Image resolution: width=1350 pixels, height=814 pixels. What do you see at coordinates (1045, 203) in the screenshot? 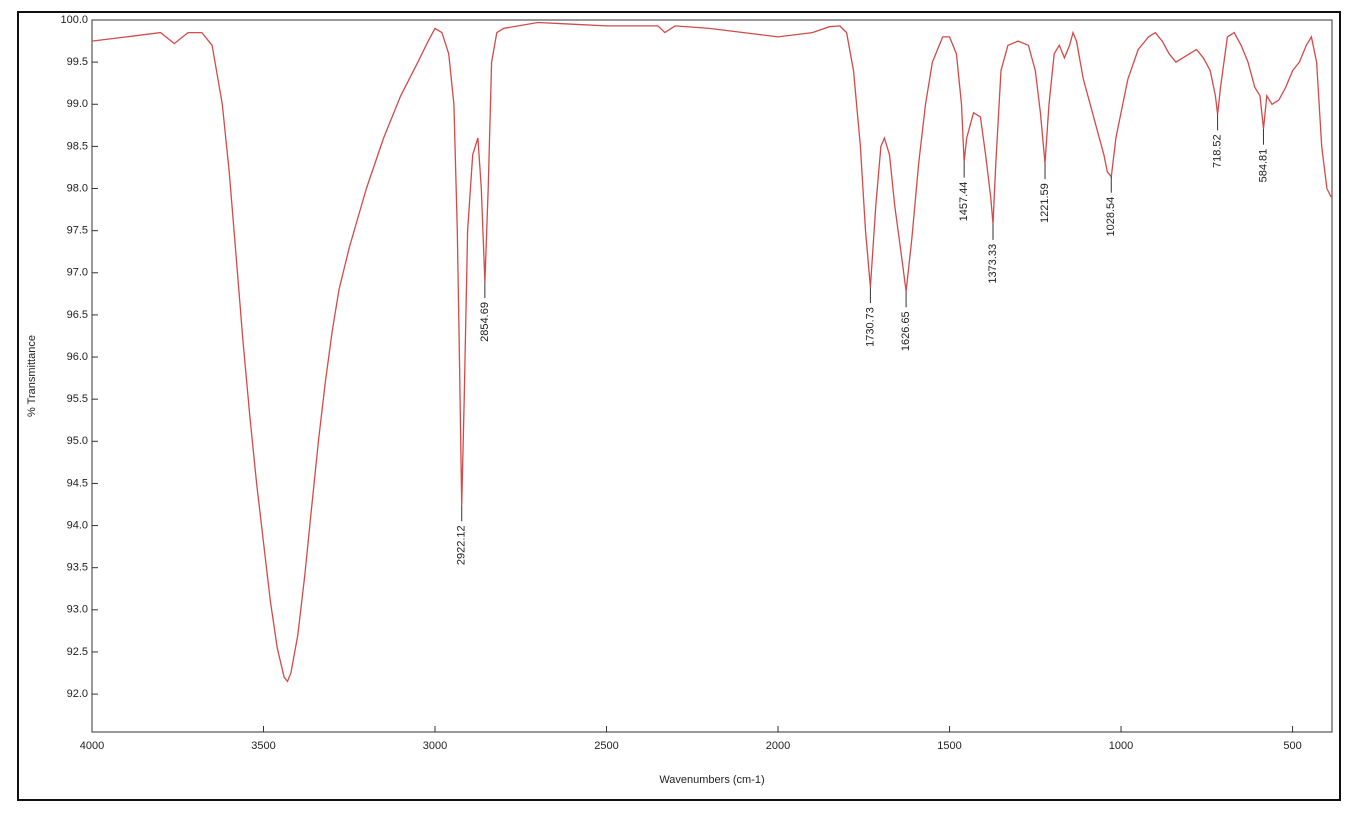
I see `peak-label: 1221.59` at bounding box center [1045, 203].